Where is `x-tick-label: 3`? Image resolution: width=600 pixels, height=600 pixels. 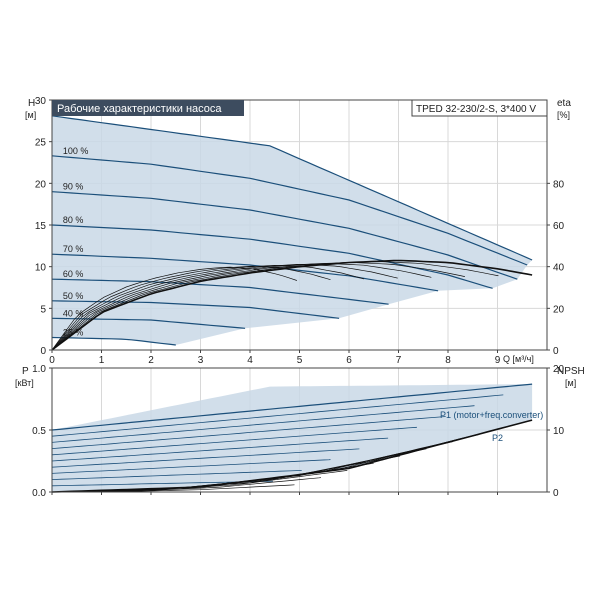 x-tick-label: 3 is located at coordinates (201, 360).